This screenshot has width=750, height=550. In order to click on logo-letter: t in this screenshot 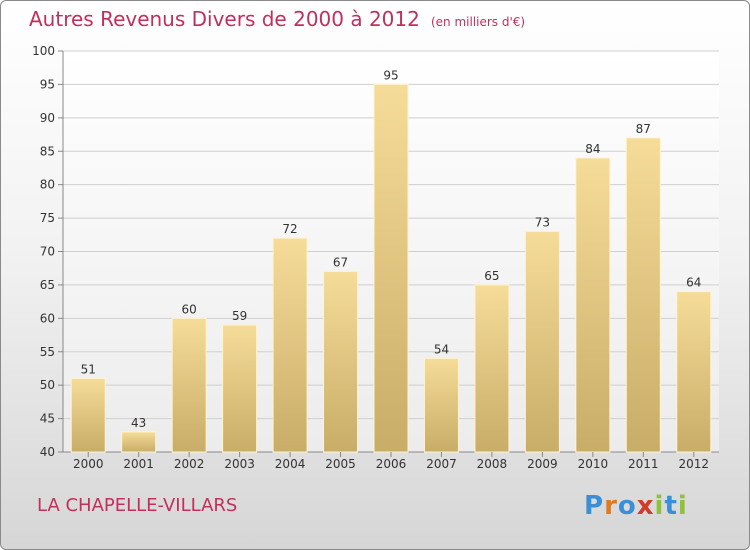, I will do `click(671, 506)`.